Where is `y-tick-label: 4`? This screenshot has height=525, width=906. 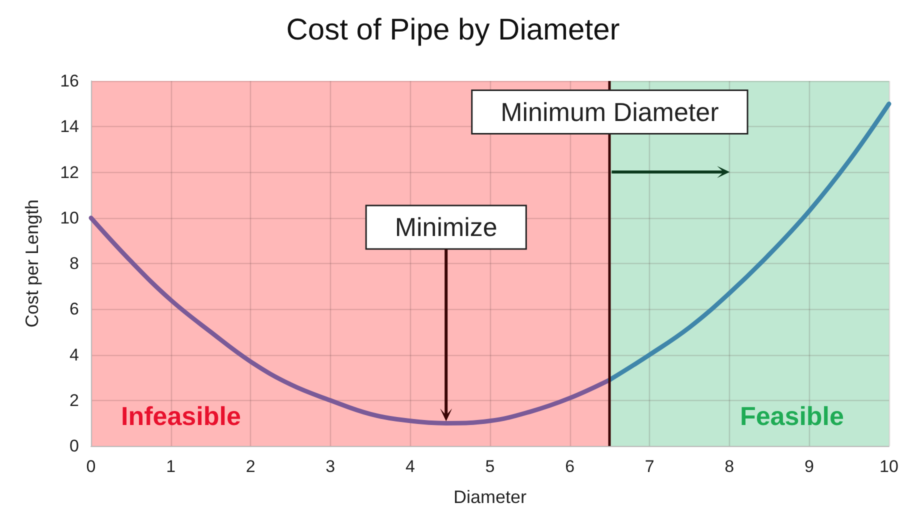
y-tick-label: 4 is located at coordinates (74, 354).